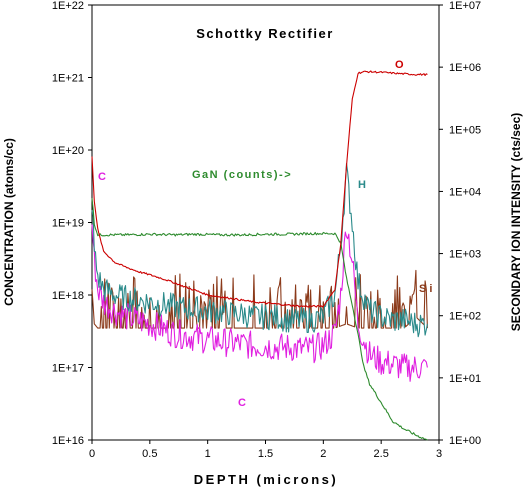  Describe the element at coordinates (9, 222) in the screenshot. I see `y-axis-left-title: CONCENTRATION (atoms/cc)` at that location.